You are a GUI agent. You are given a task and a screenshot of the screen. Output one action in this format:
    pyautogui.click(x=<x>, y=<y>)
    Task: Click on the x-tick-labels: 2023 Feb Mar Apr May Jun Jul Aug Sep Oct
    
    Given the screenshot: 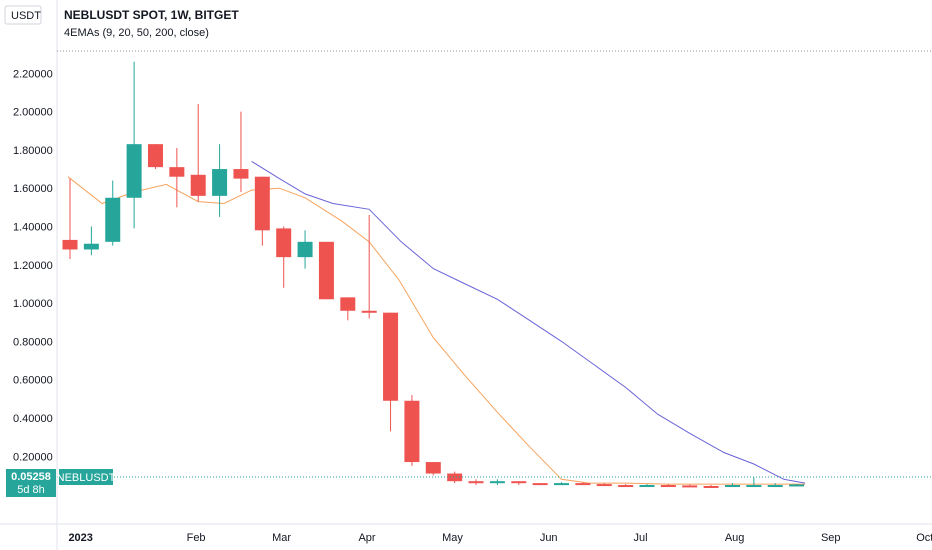 What is the action you would take?
    pyautogui.click(x=500, y=538)
    